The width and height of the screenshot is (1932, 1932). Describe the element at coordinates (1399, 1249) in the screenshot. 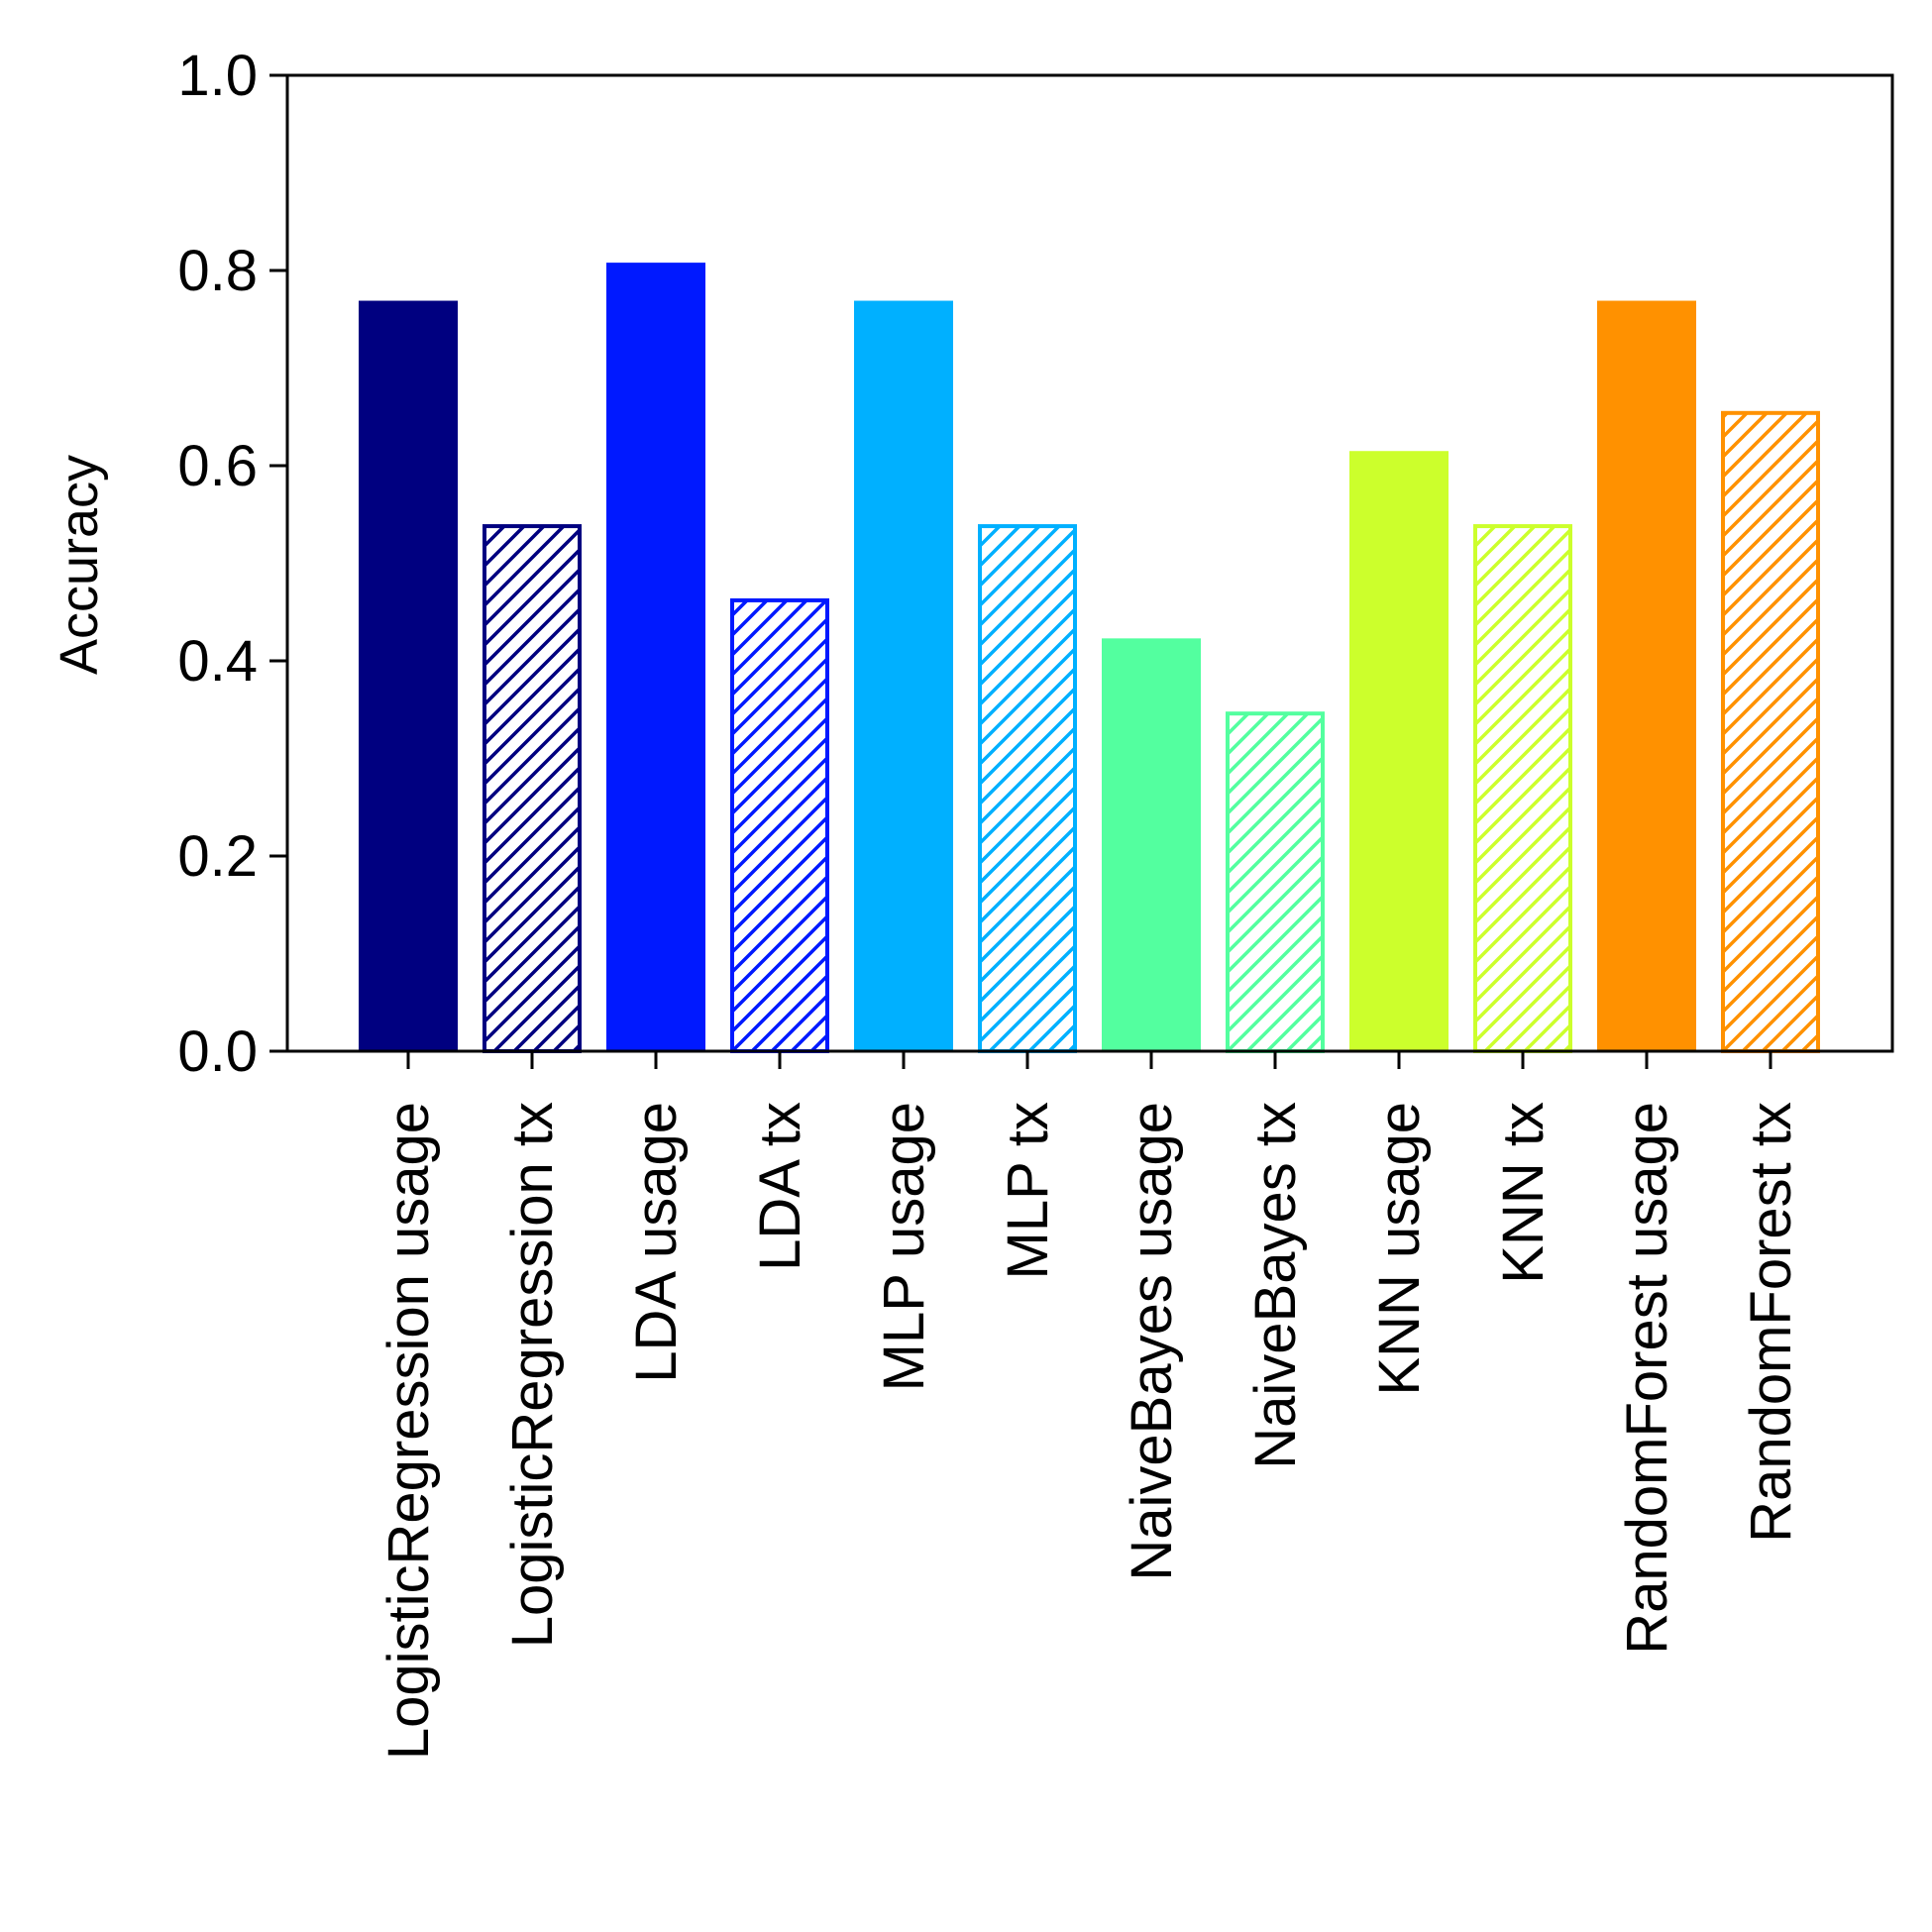

I see `x-tick-label: KNN usage` at that location.